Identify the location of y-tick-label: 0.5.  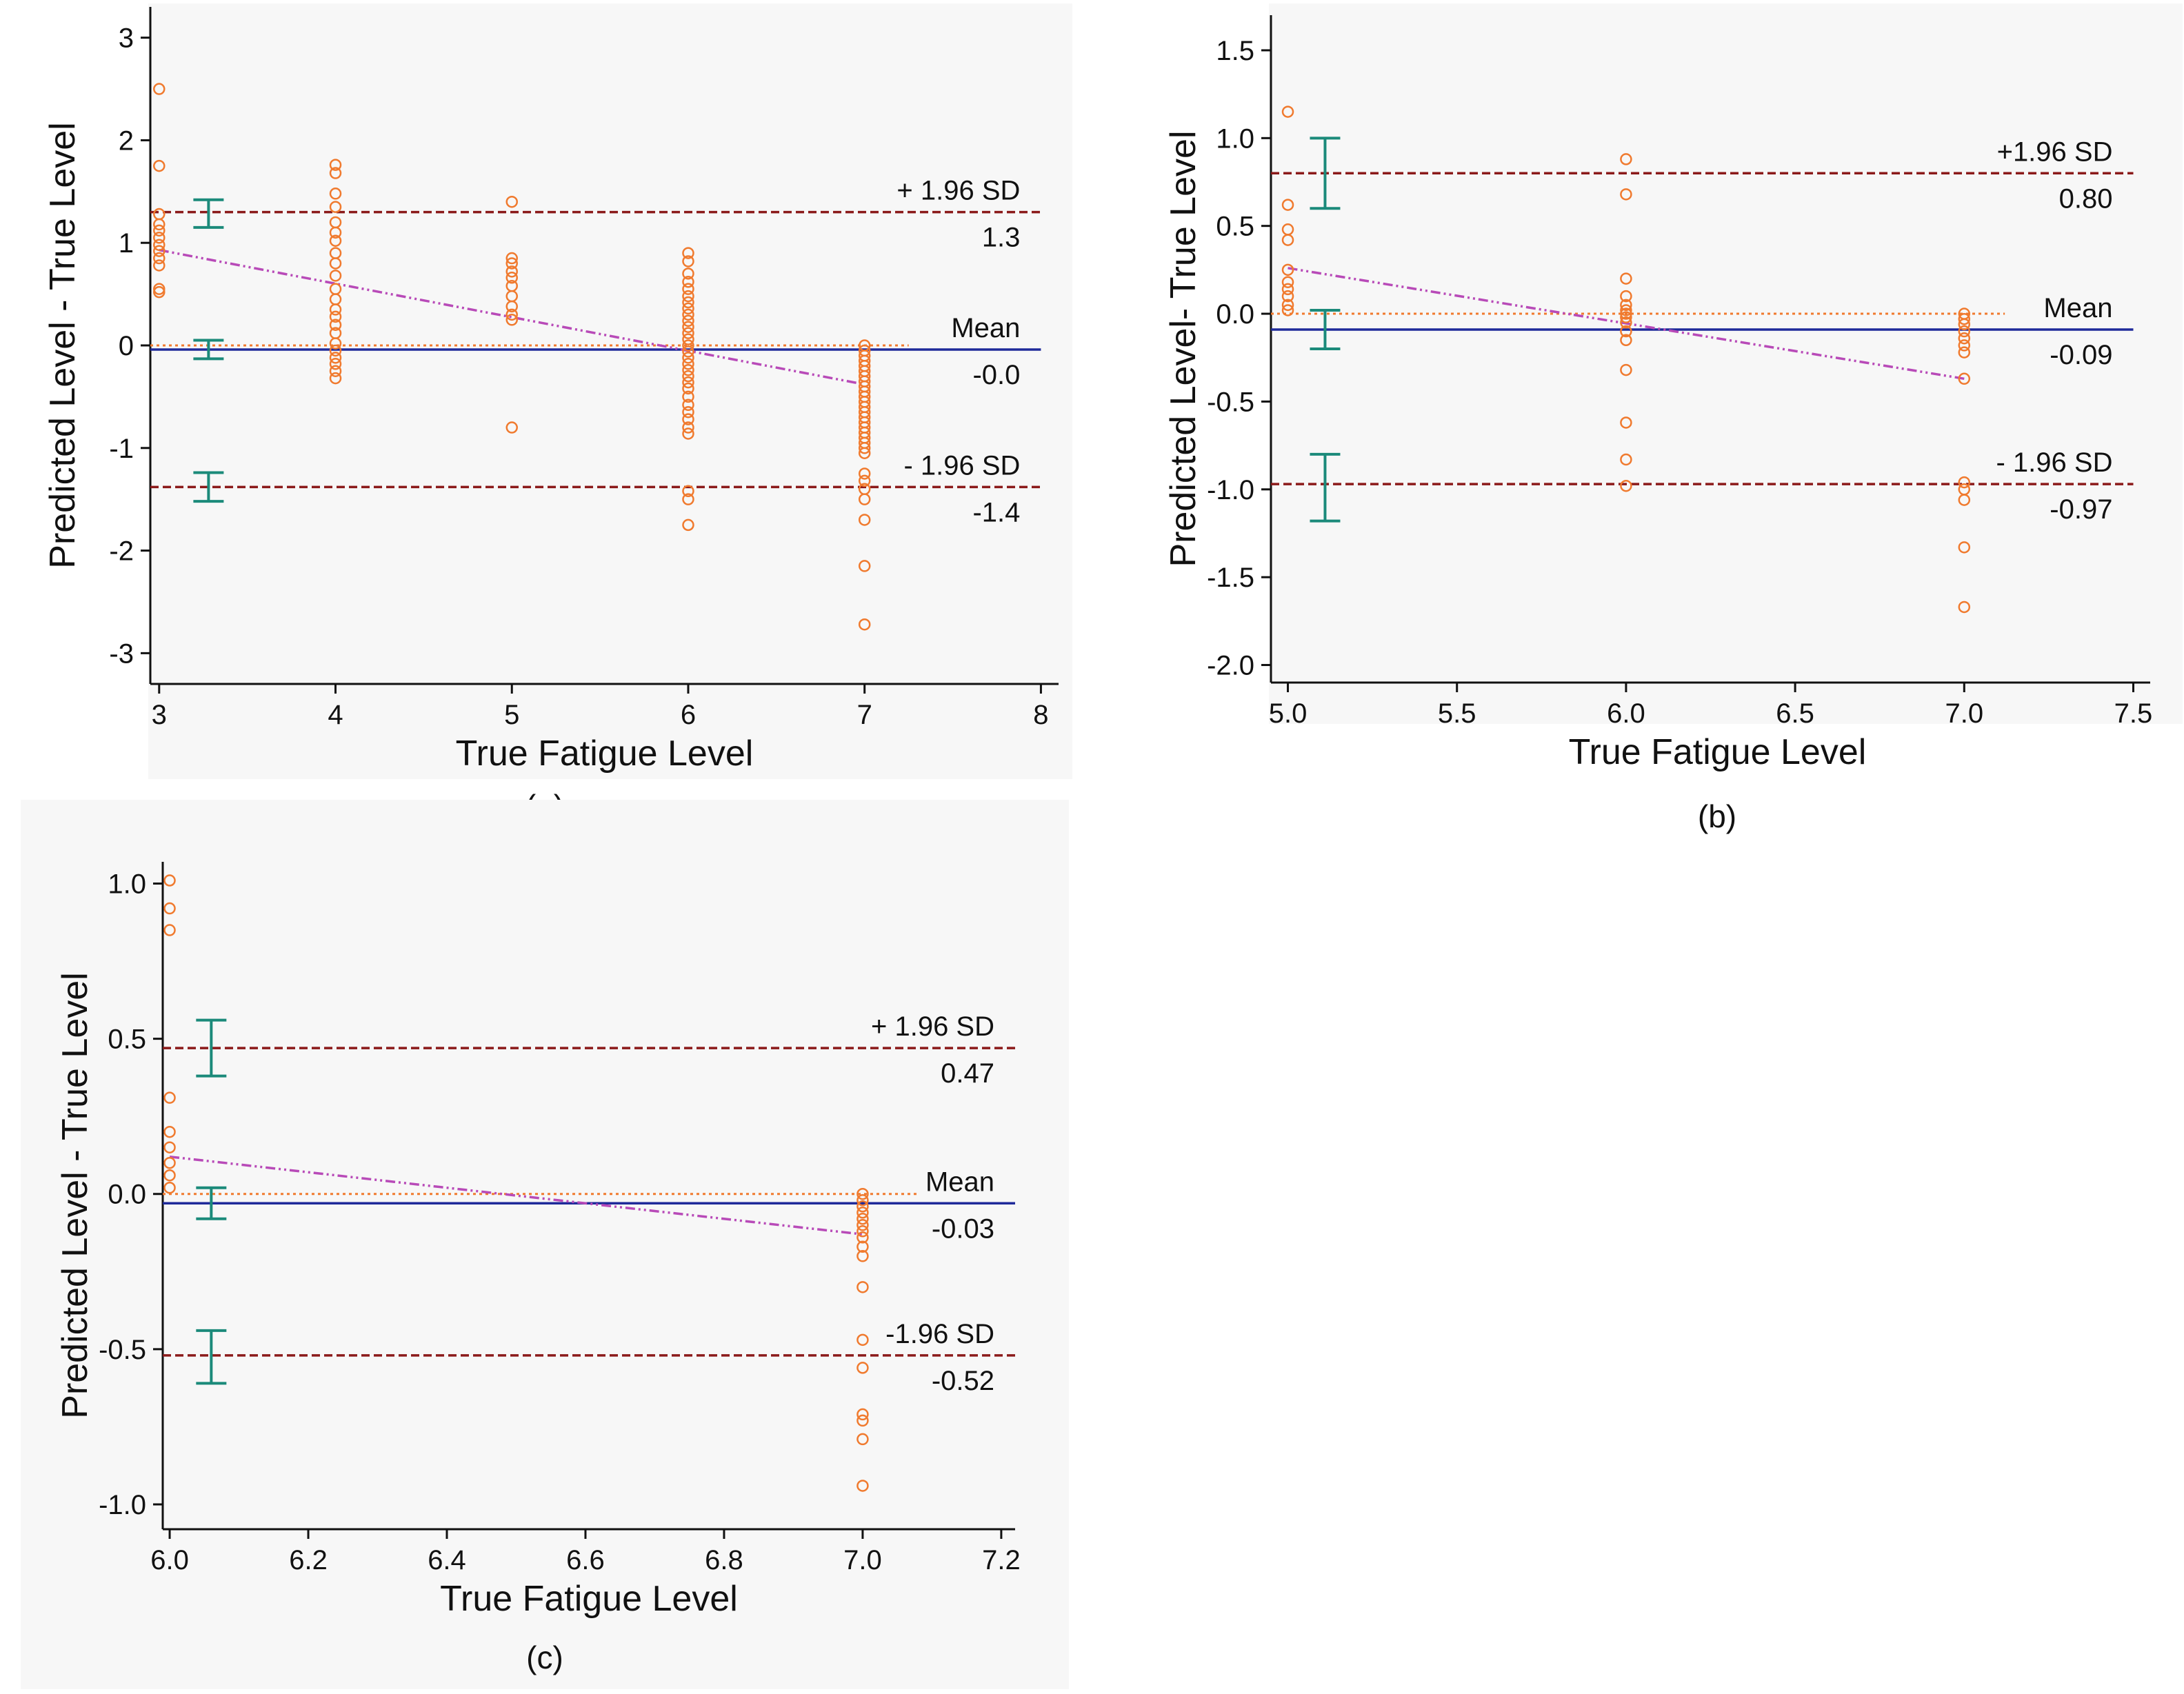
(127, 1040).